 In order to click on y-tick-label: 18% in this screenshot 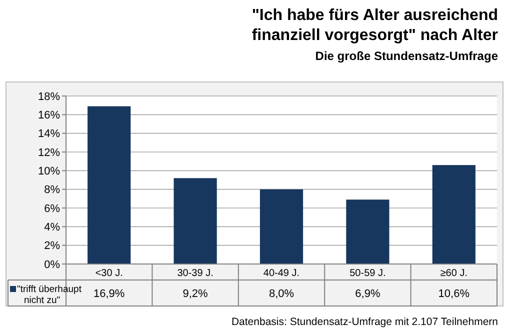, I will do `click(49, 96)`.